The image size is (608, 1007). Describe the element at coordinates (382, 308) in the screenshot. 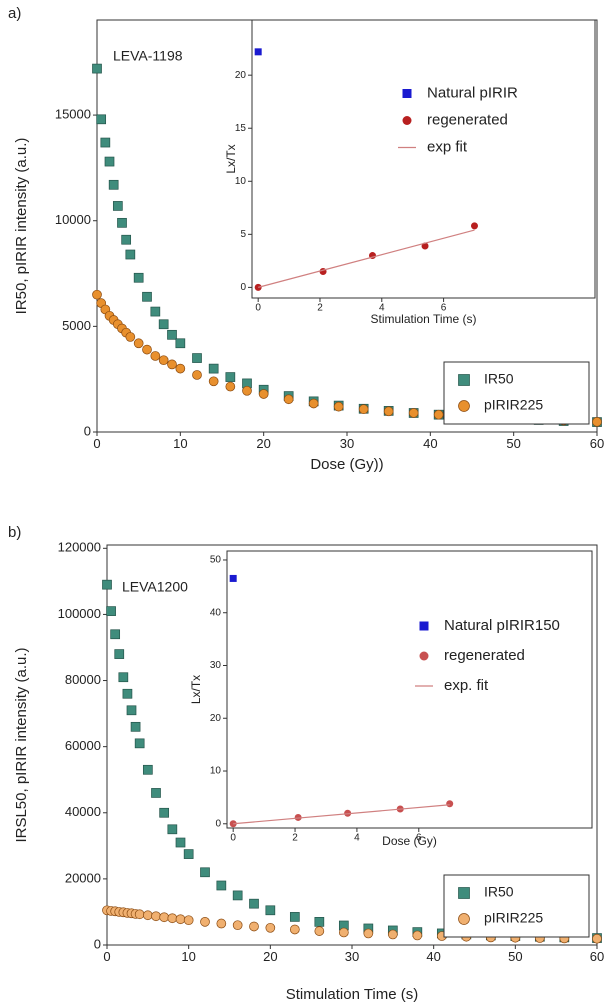

I see `x-tick-label: 4` at that location.